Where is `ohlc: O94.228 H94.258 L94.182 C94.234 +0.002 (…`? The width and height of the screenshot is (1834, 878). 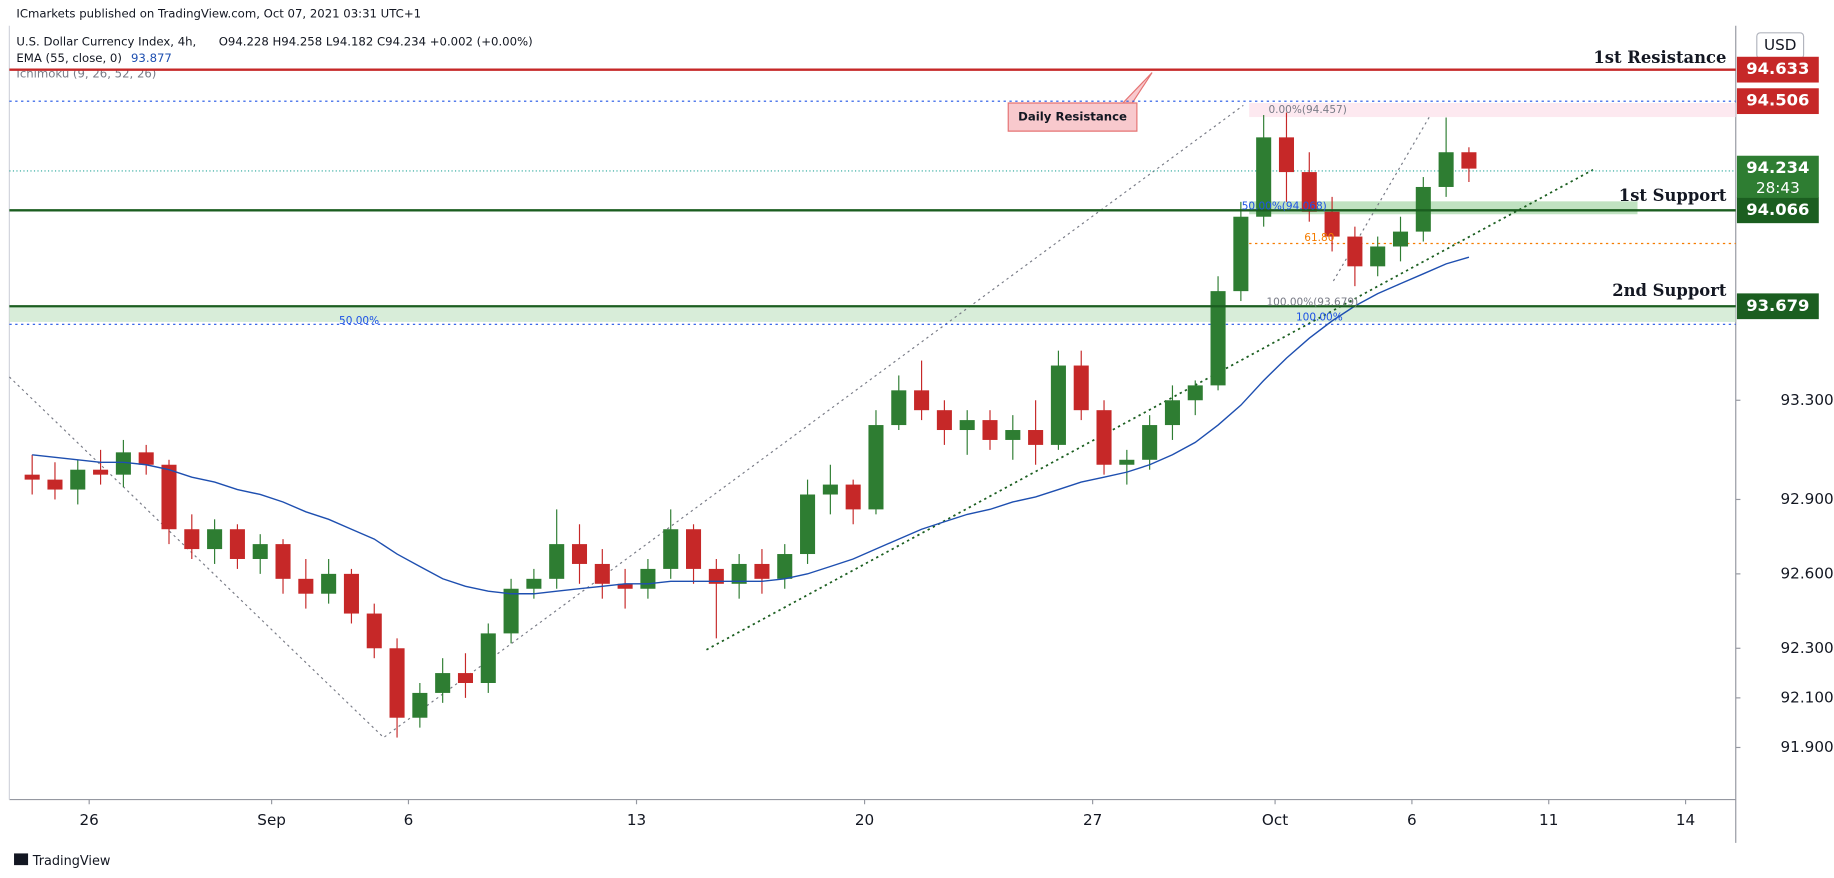 ohlc: O94.228 H94.258 L94.182 C94.234 +0.002 (… is located at coordinates (376, 42).